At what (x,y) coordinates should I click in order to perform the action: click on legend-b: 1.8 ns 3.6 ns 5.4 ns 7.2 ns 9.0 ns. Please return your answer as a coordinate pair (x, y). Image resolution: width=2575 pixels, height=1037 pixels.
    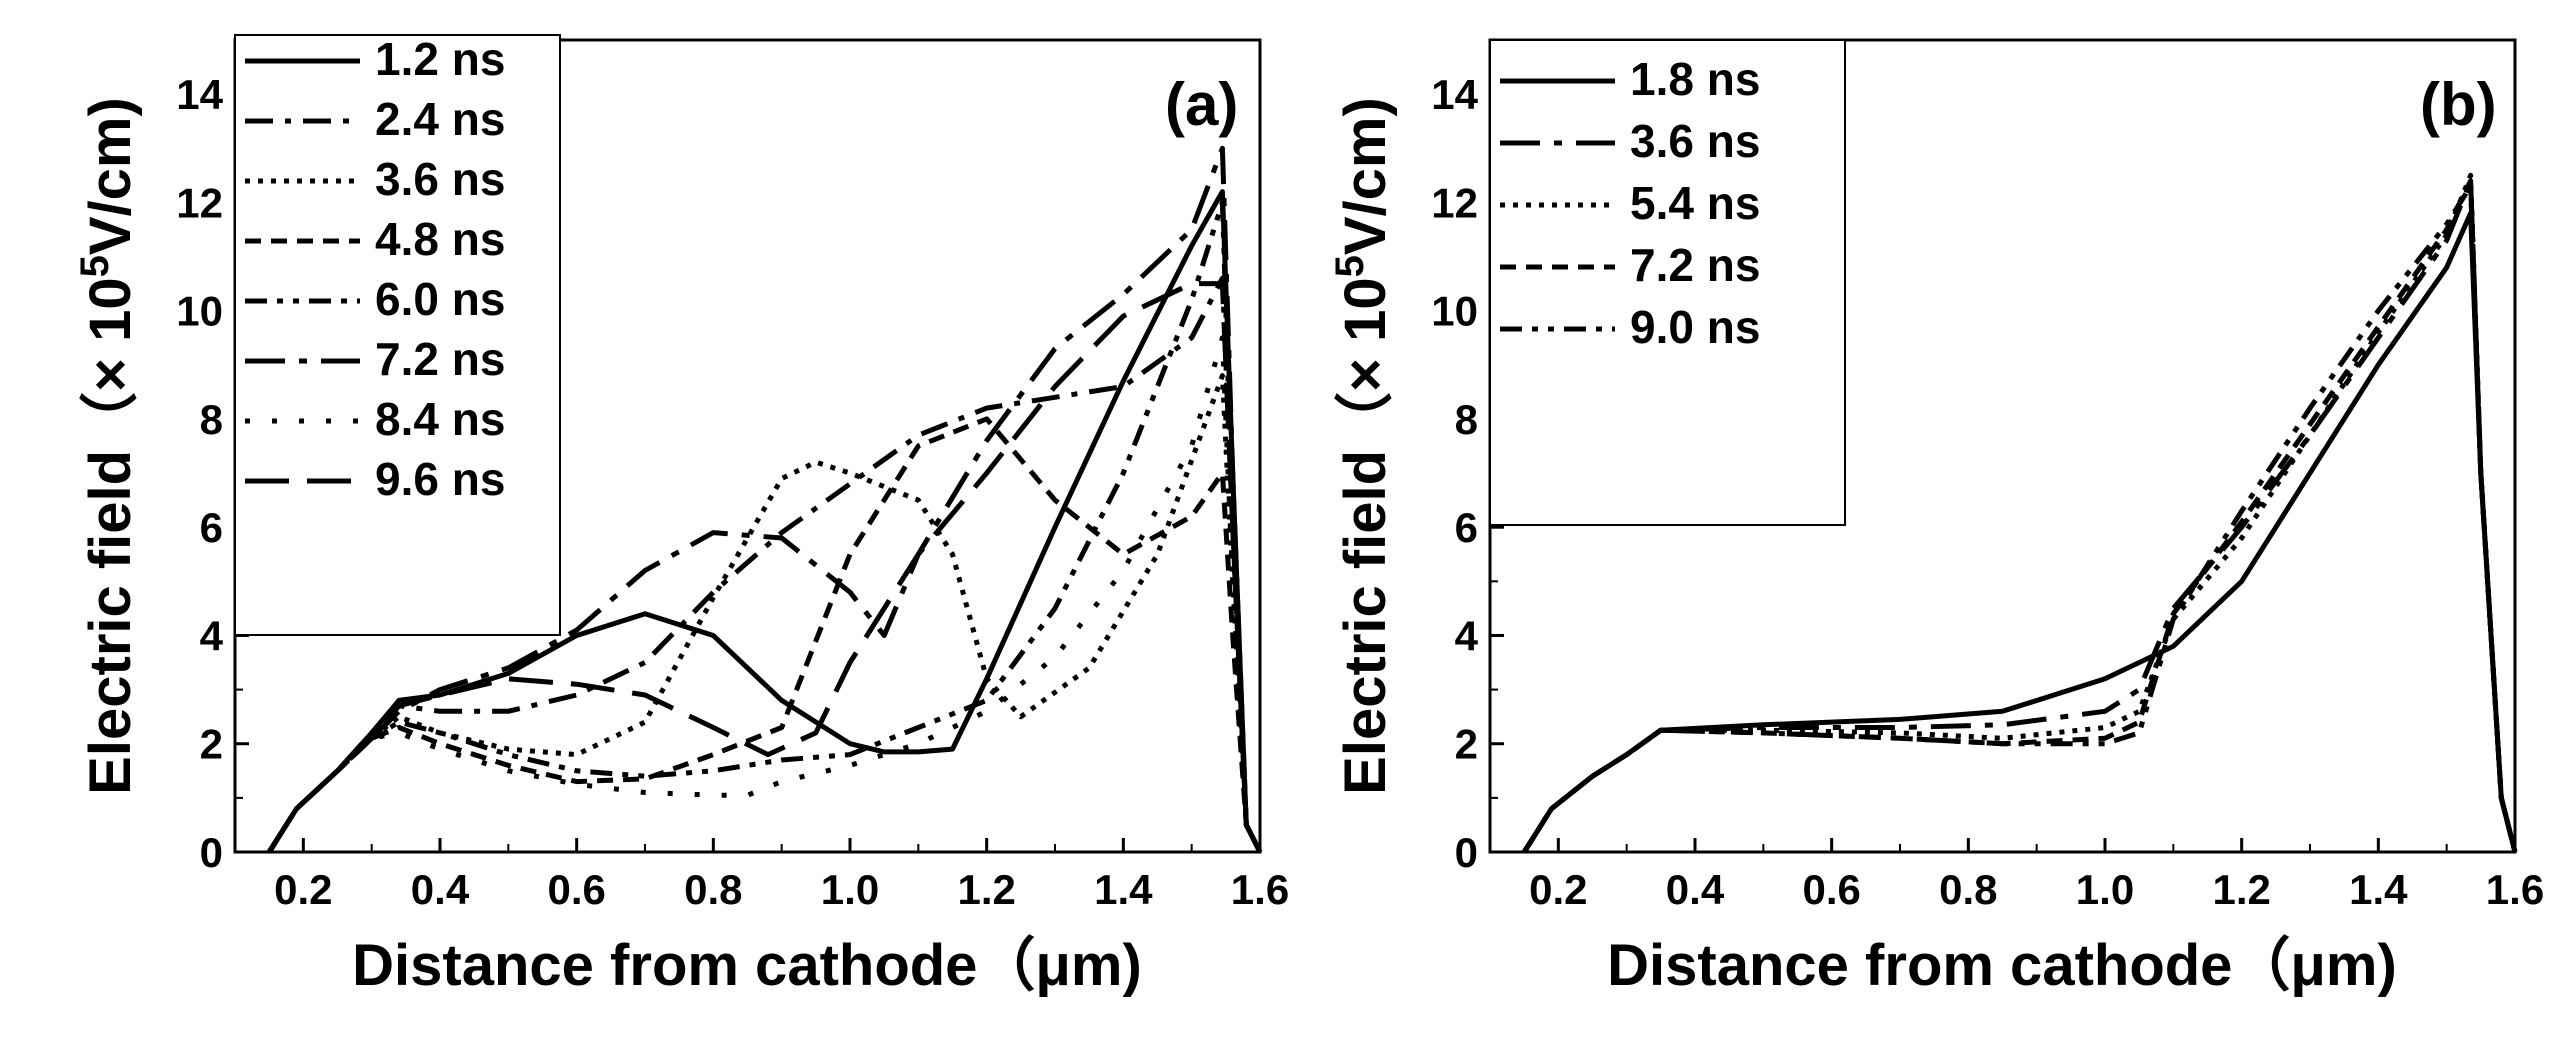
    Looking at the image, I should click on (1667, 282).